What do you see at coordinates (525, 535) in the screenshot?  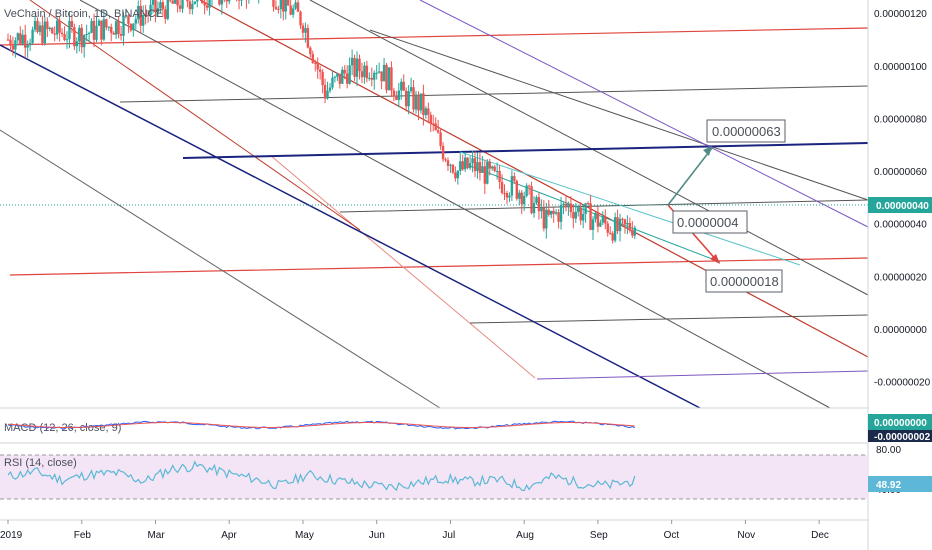 I see `time-tick-label: Aug` at bounding box center [525, 535].